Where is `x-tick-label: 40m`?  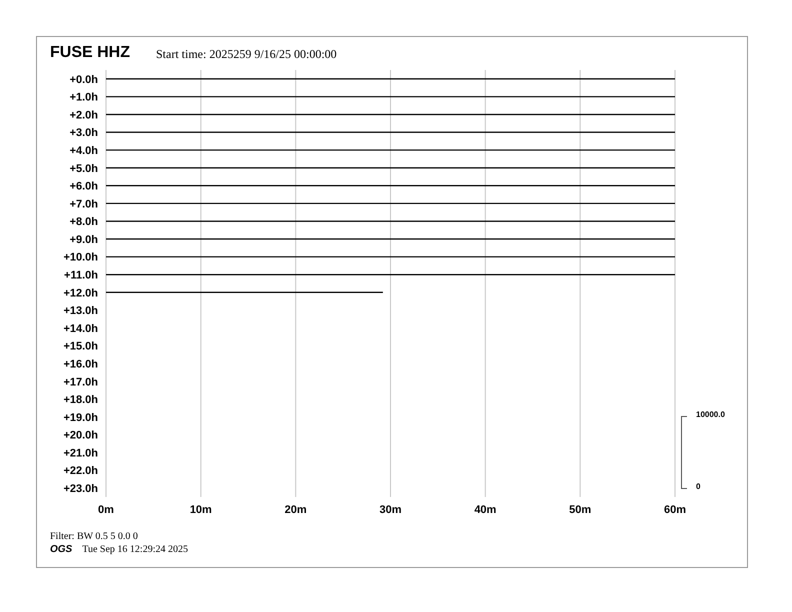 x-tick-label: 40m is located at coordinates (485, 510).